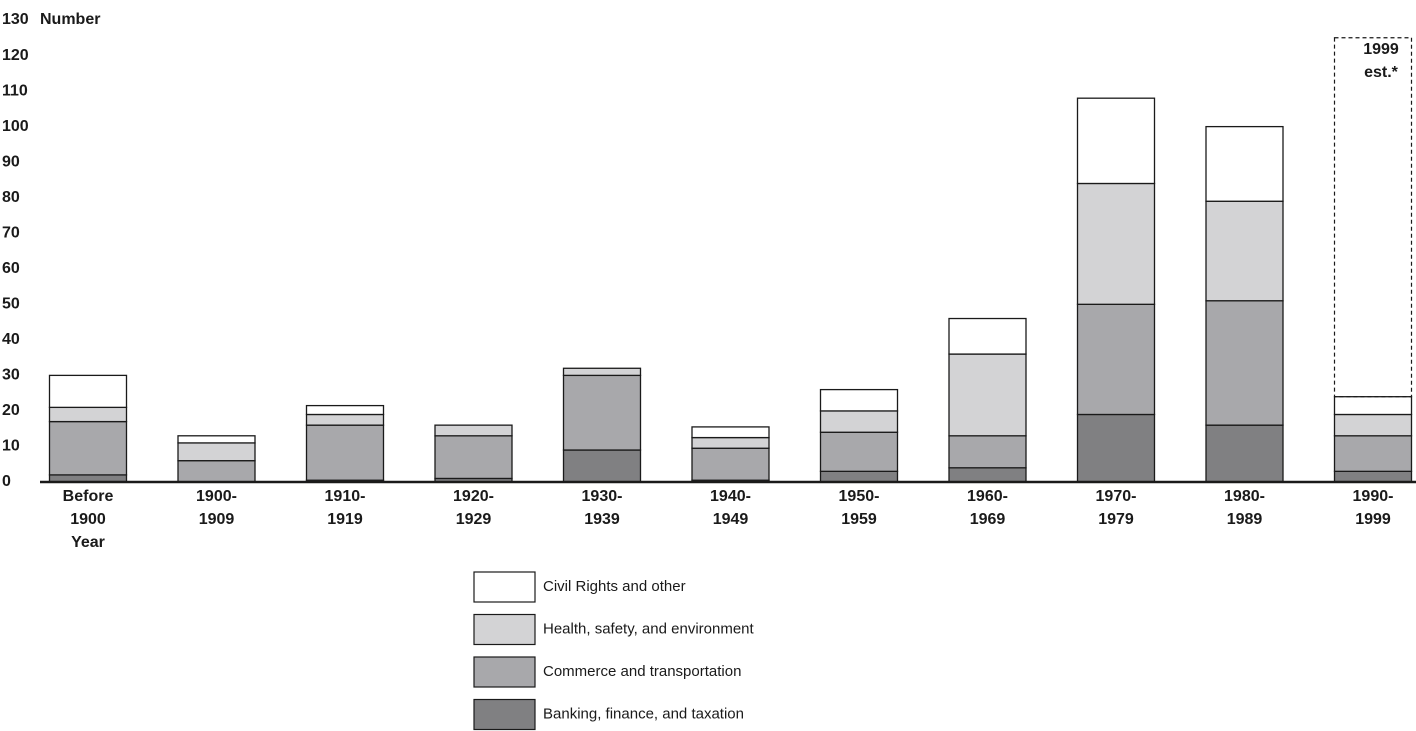  Describe the element at coordinates (859, 508) in the screenshot. I see `x-tick-label: 1950-1959` at that location.